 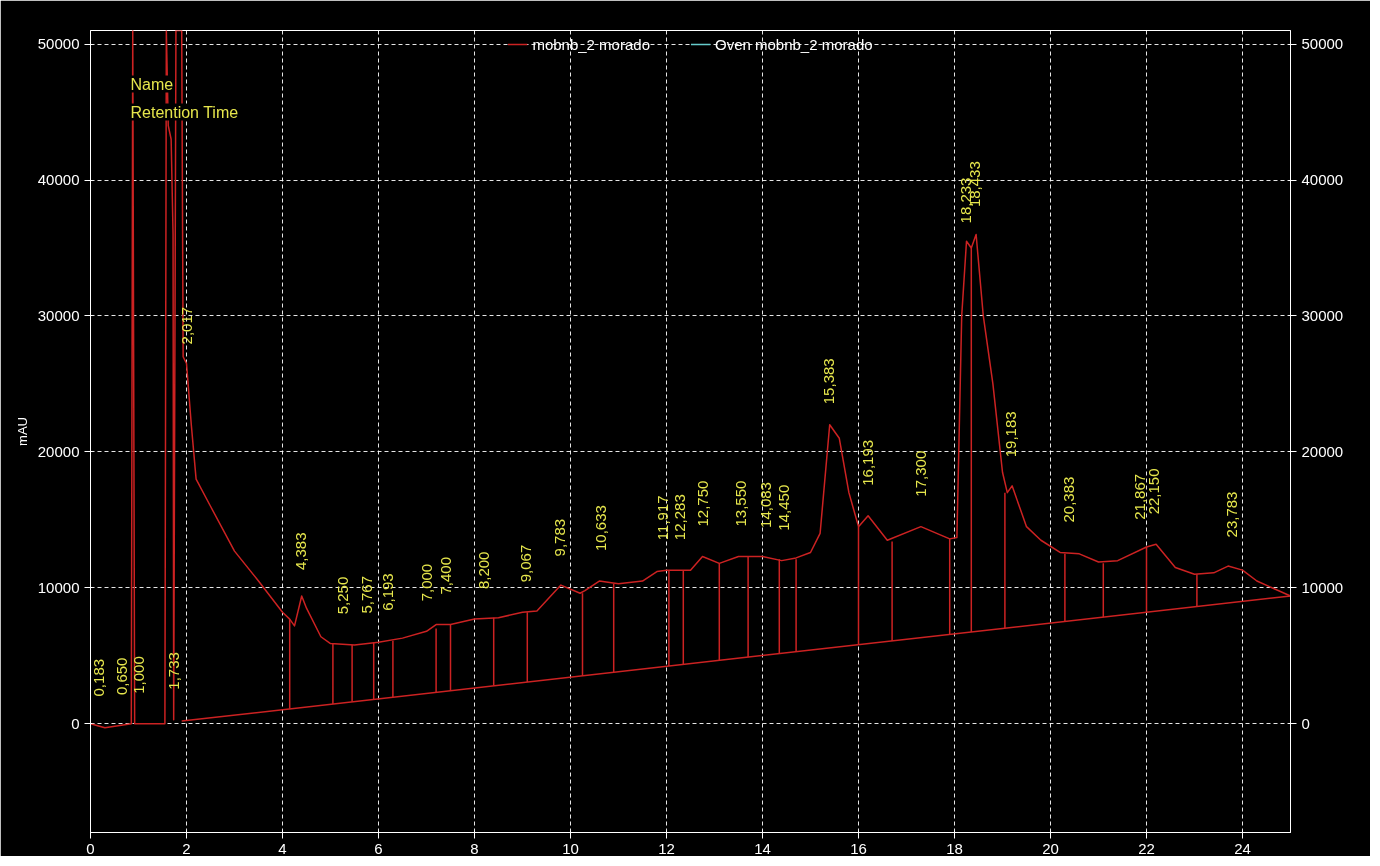 I want to click on y-tick-label: 40000, so click(x=58, y=180).